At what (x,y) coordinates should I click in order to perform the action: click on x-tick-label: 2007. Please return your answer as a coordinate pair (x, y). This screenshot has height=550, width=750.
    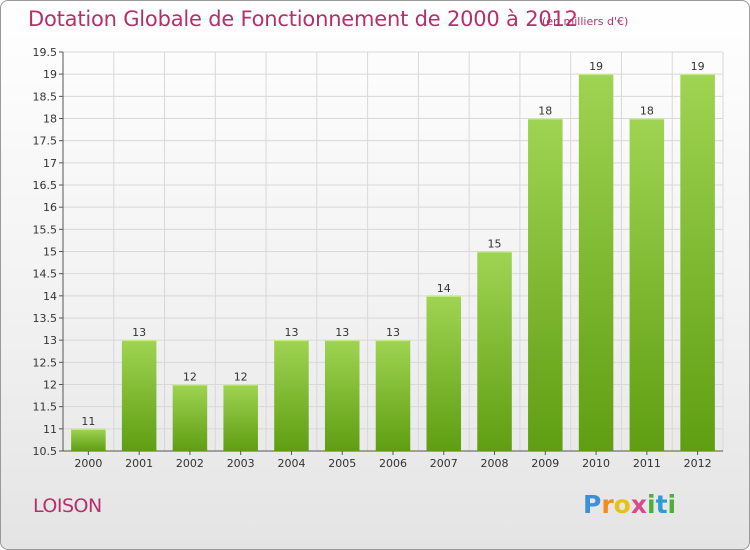
    Looking at the image, I should click on (444, 463).